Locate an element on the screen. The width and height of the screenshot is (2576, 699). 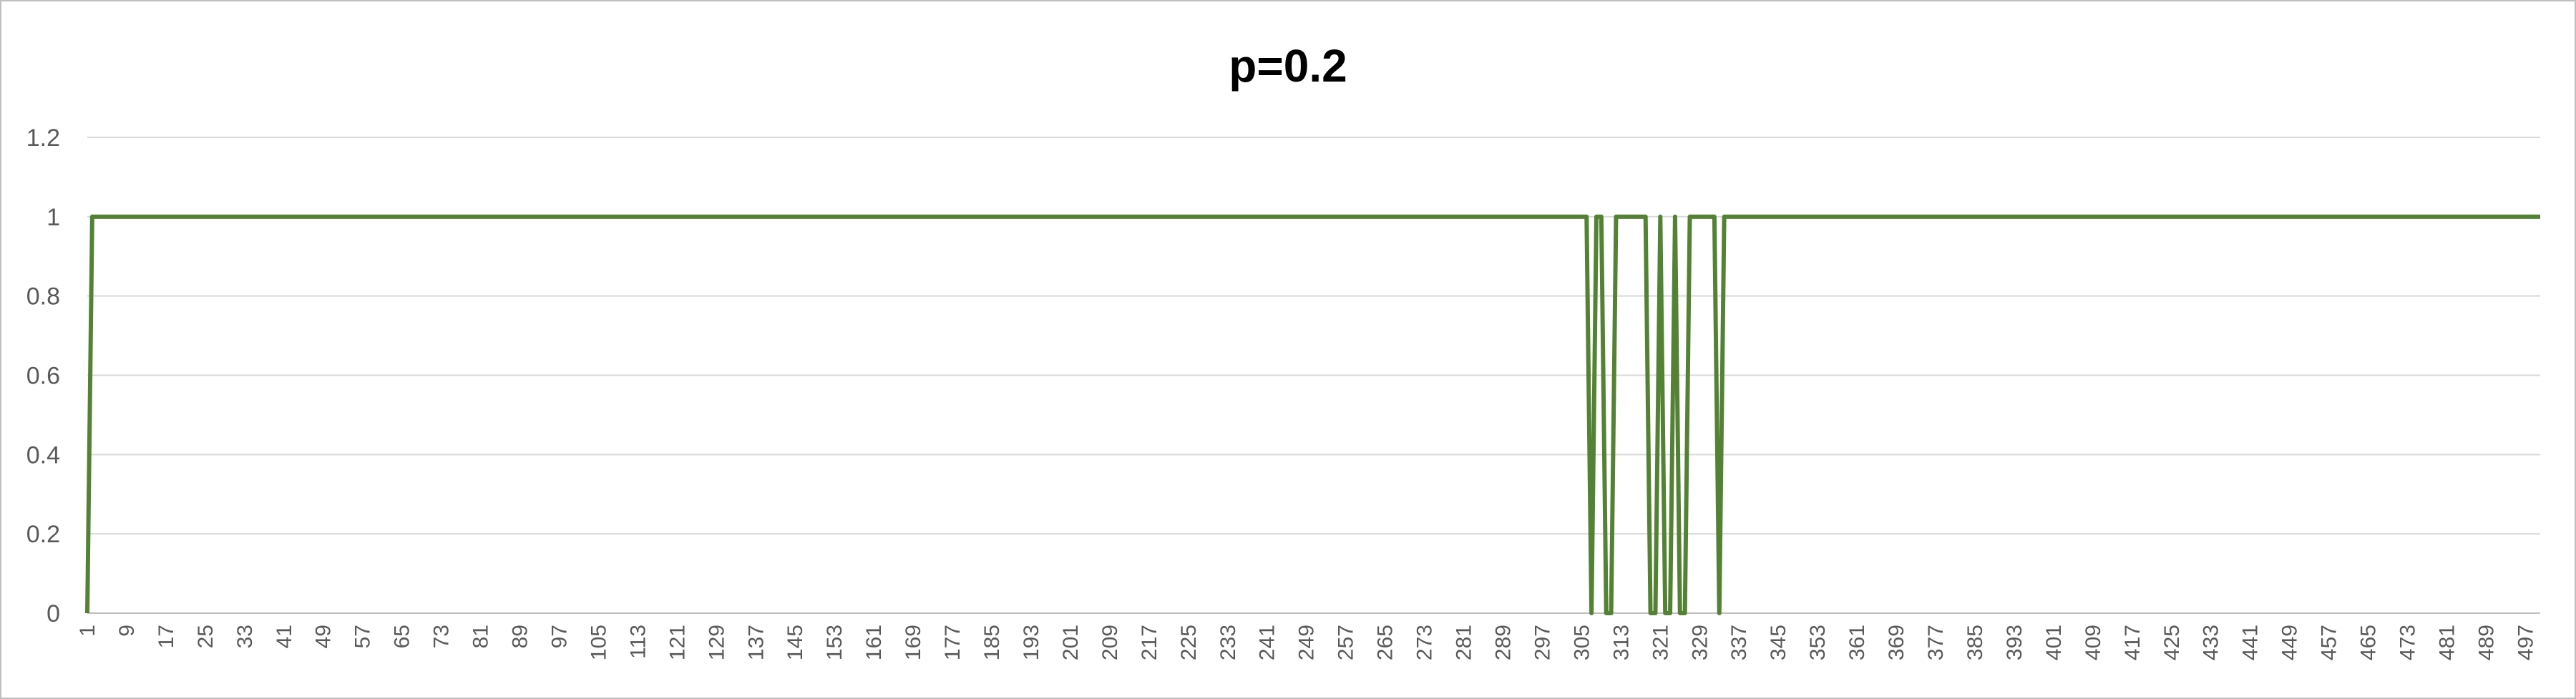
x-tick-label: 409 is located at coordinates (2093, 642).